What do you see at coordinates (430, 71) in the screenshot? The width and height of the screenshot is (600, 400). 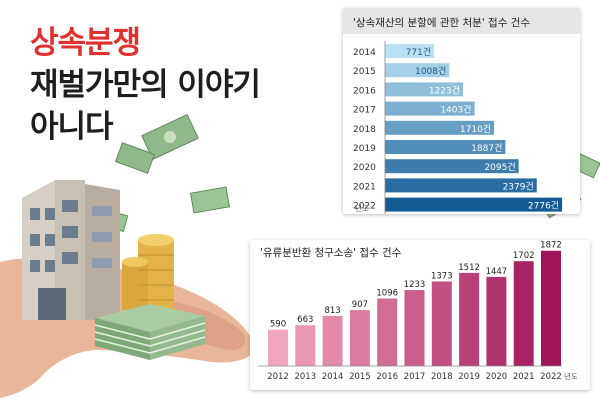 I see `value-label: 1008건` at bounding box center [430, 71].